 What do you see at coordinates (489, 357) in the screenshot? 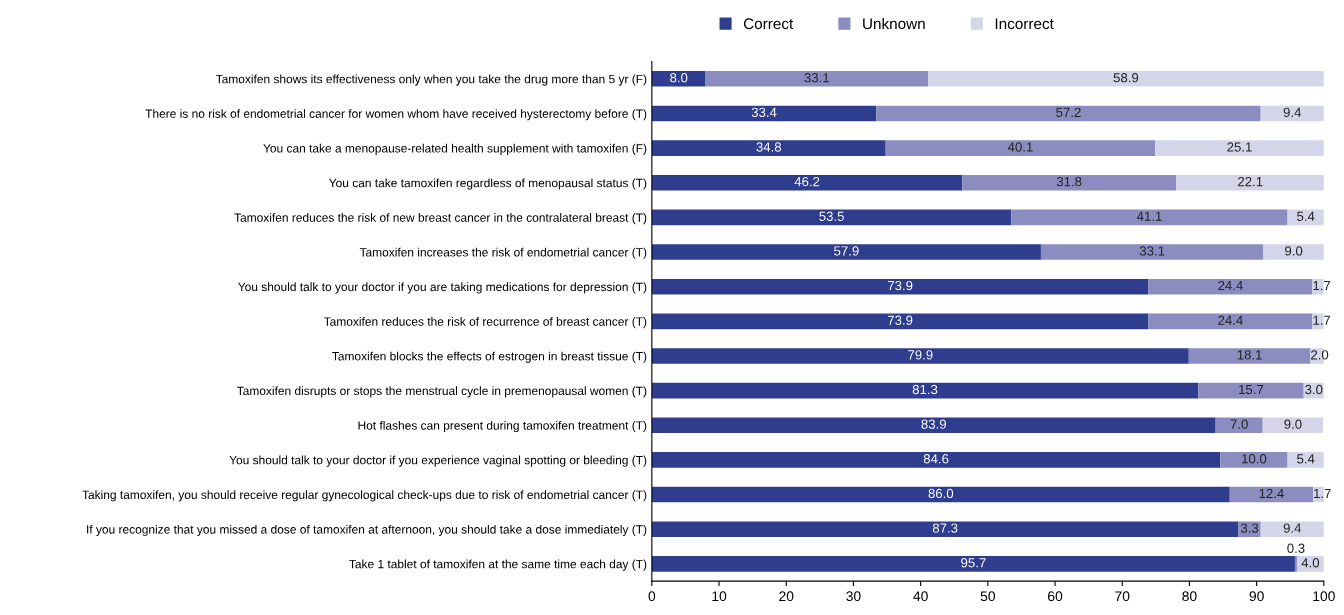
I see `y-tick-label: Tamoxifen blocks the effects of estrogen in breast tissue (T)` at bounding box center [489, 357].